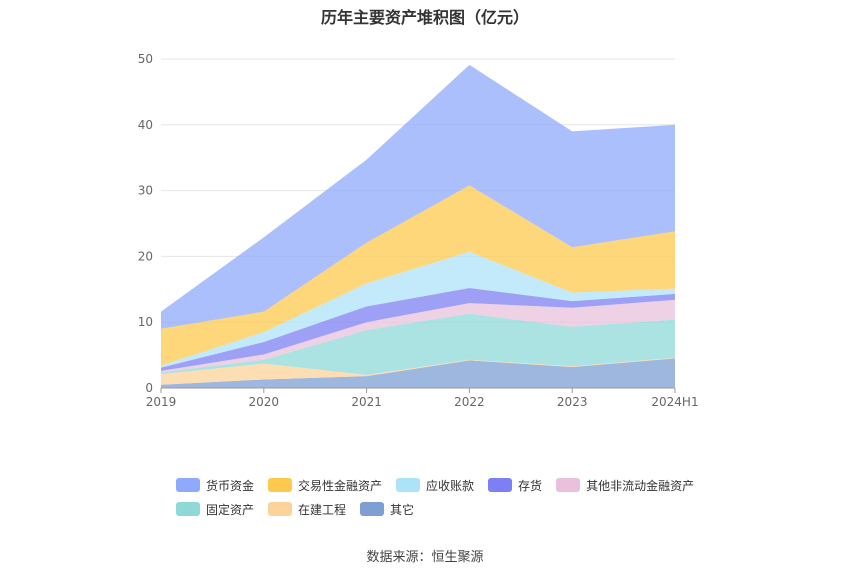 The image size is (850, 575). I want to click on x-tick-label: 2021, so click(366, 402).